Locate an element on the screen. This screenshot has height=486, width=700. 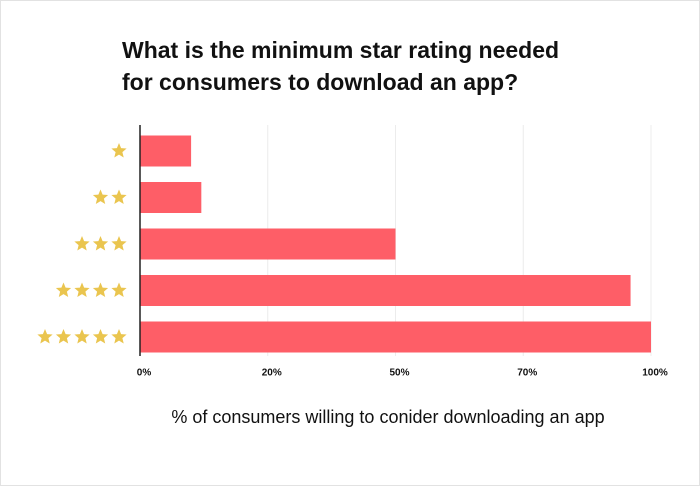
x-tick-label: 50% is located at coordinates (399, 373).